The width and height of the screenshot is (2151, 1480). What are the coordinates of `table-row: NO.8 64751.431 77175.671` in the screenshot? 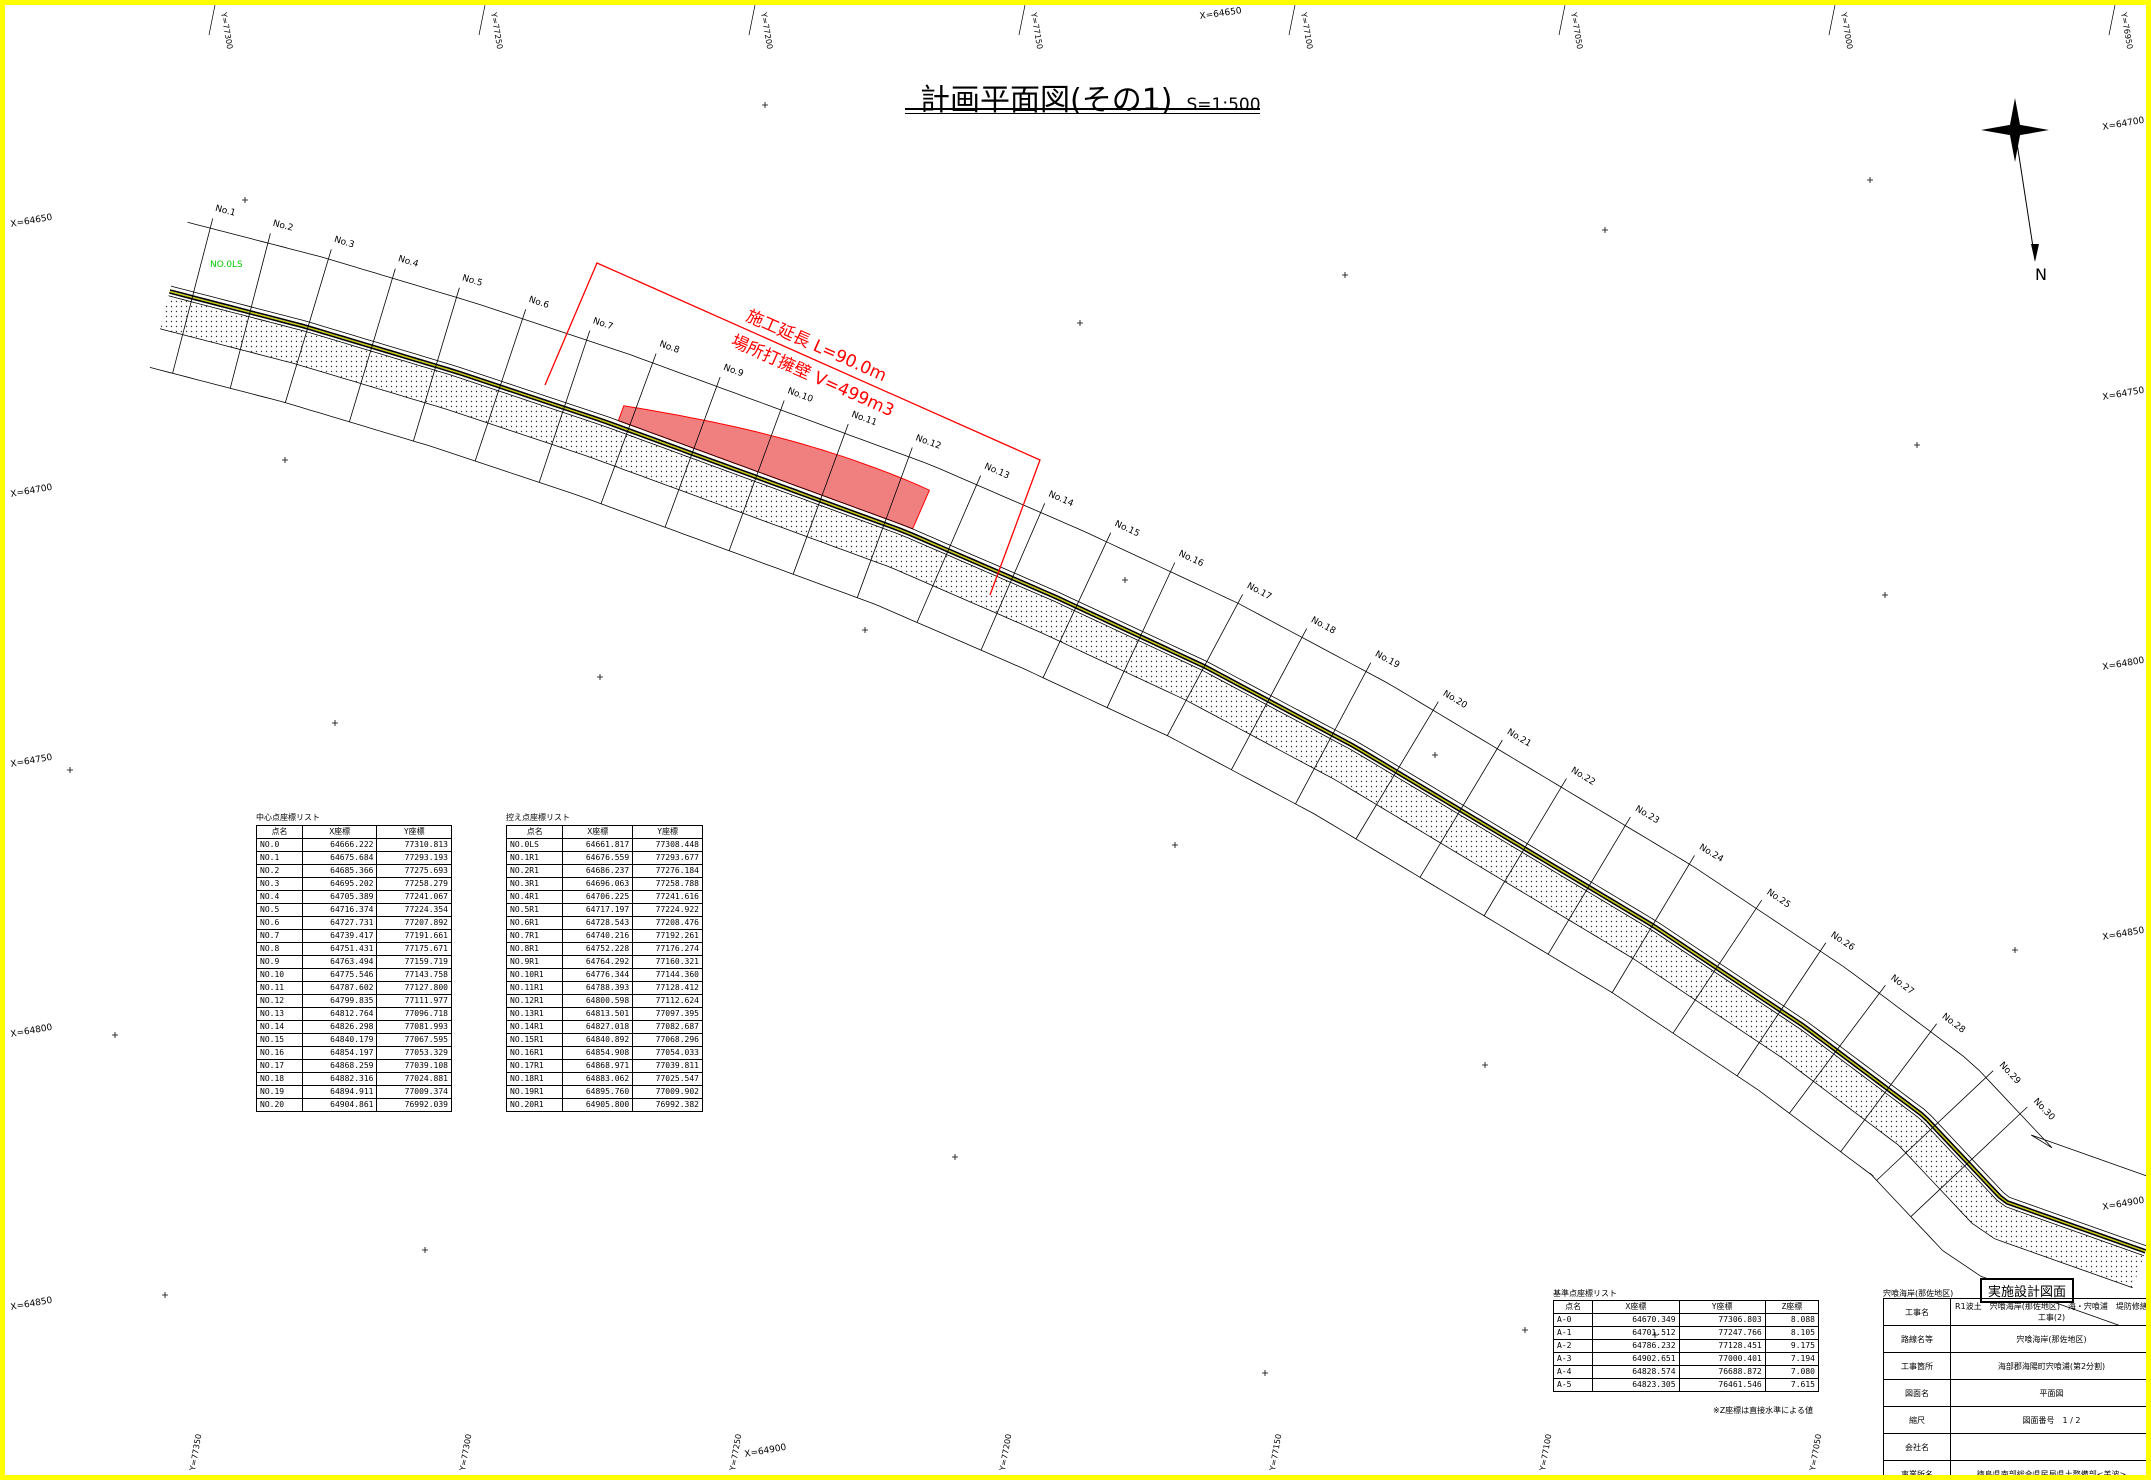 It's located at (354, 949).